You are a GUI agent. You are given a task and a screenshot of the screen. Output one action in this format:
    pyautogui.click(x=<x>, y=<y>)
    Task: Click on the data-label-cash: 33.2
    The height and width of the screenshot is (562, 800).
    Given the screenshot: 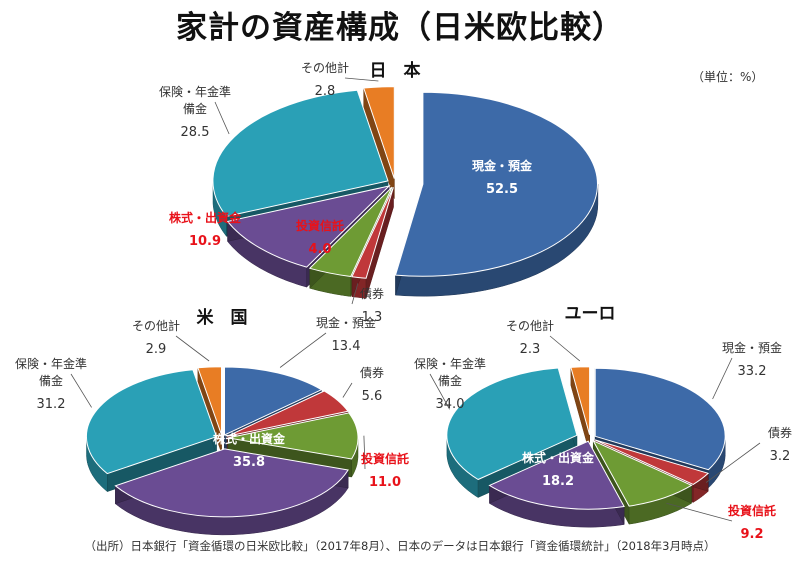 What is the action you would take?
    pyautogui.click(x=752, y=371)
    